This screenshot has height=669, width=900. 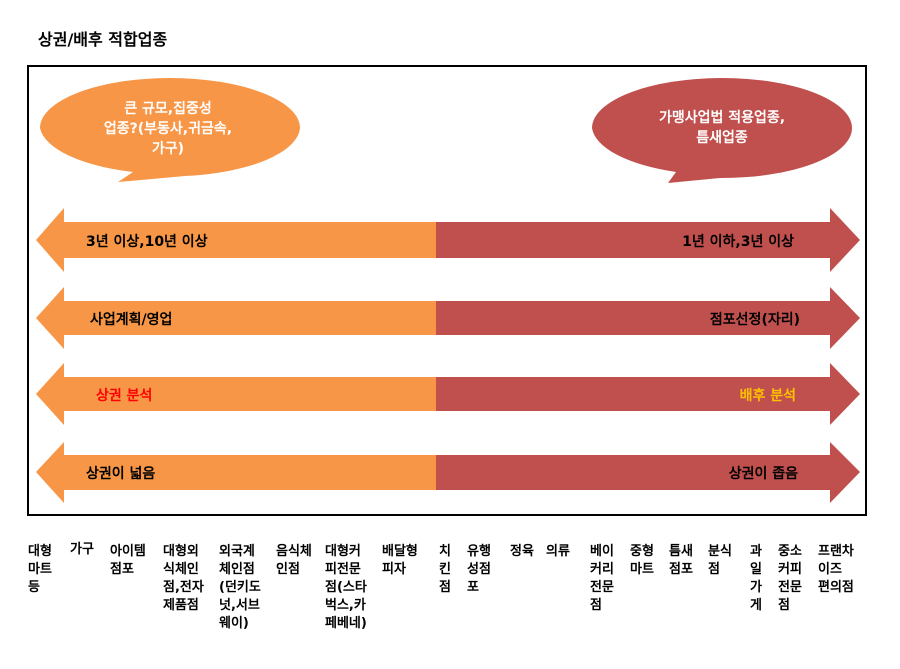 I want to click on arrow-row-4: 상권이 넓음 상권이 좁음, so click(x=448, y=472).